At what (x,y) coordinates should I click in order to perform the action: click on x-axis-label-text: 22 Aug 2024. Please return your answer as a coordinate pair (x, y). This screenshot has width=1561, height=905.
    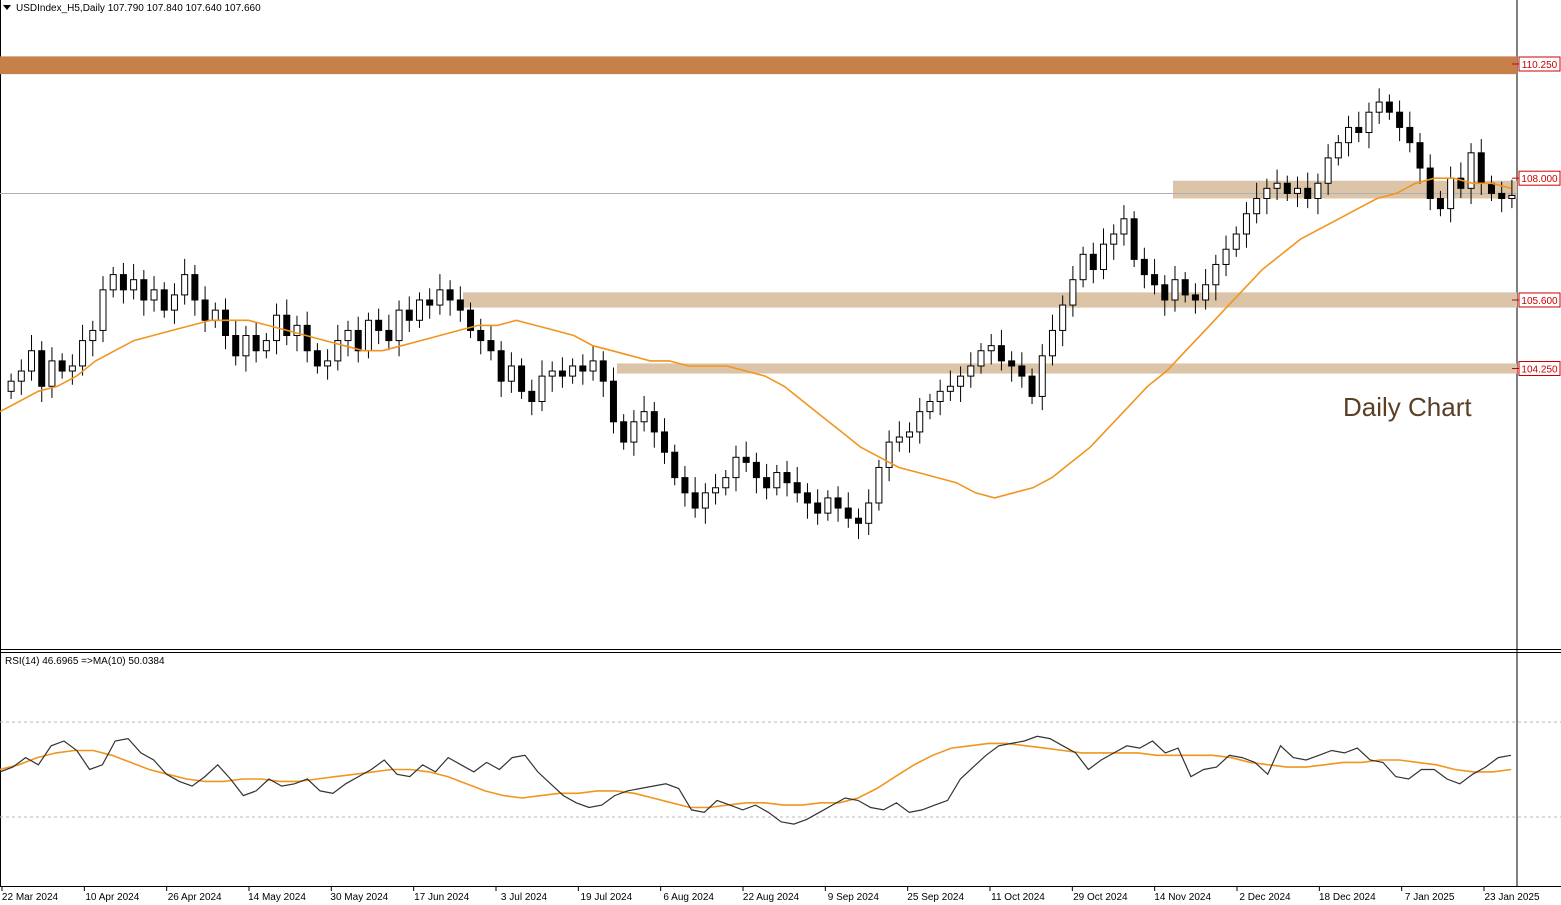
    Looking at the image, I should click on (771, 897).